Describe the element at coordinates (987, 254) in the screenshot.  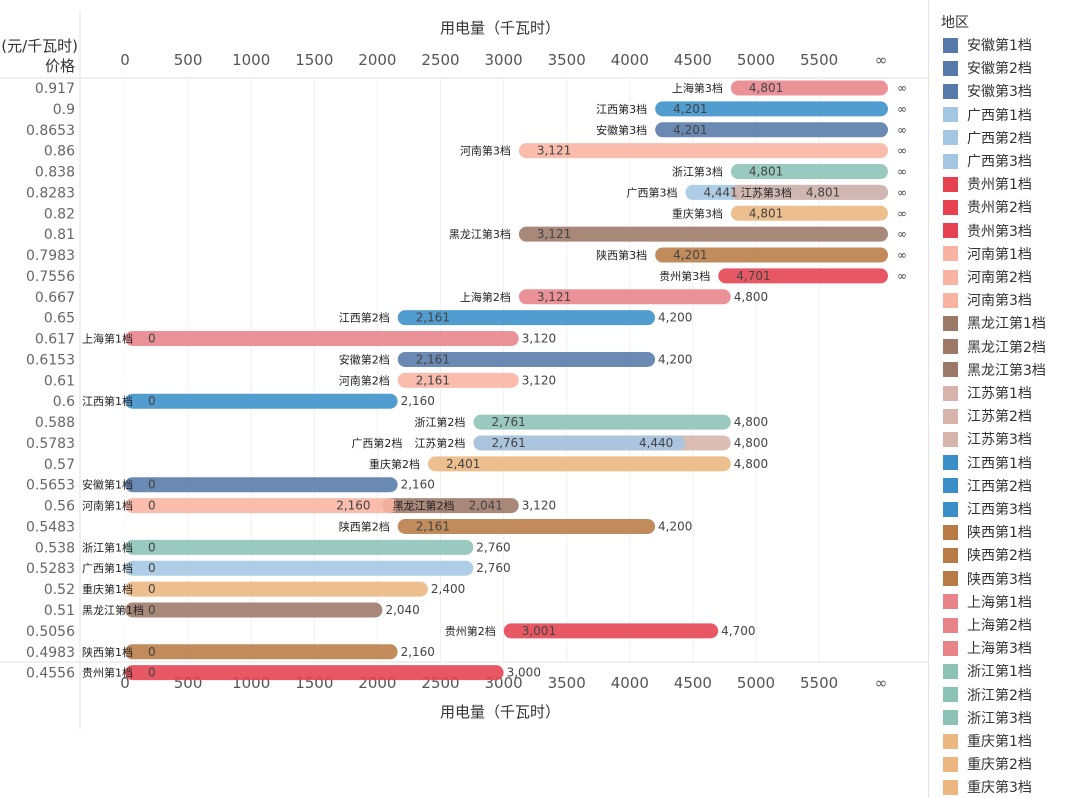
I see `legend-item: 河南第1档` at that location.